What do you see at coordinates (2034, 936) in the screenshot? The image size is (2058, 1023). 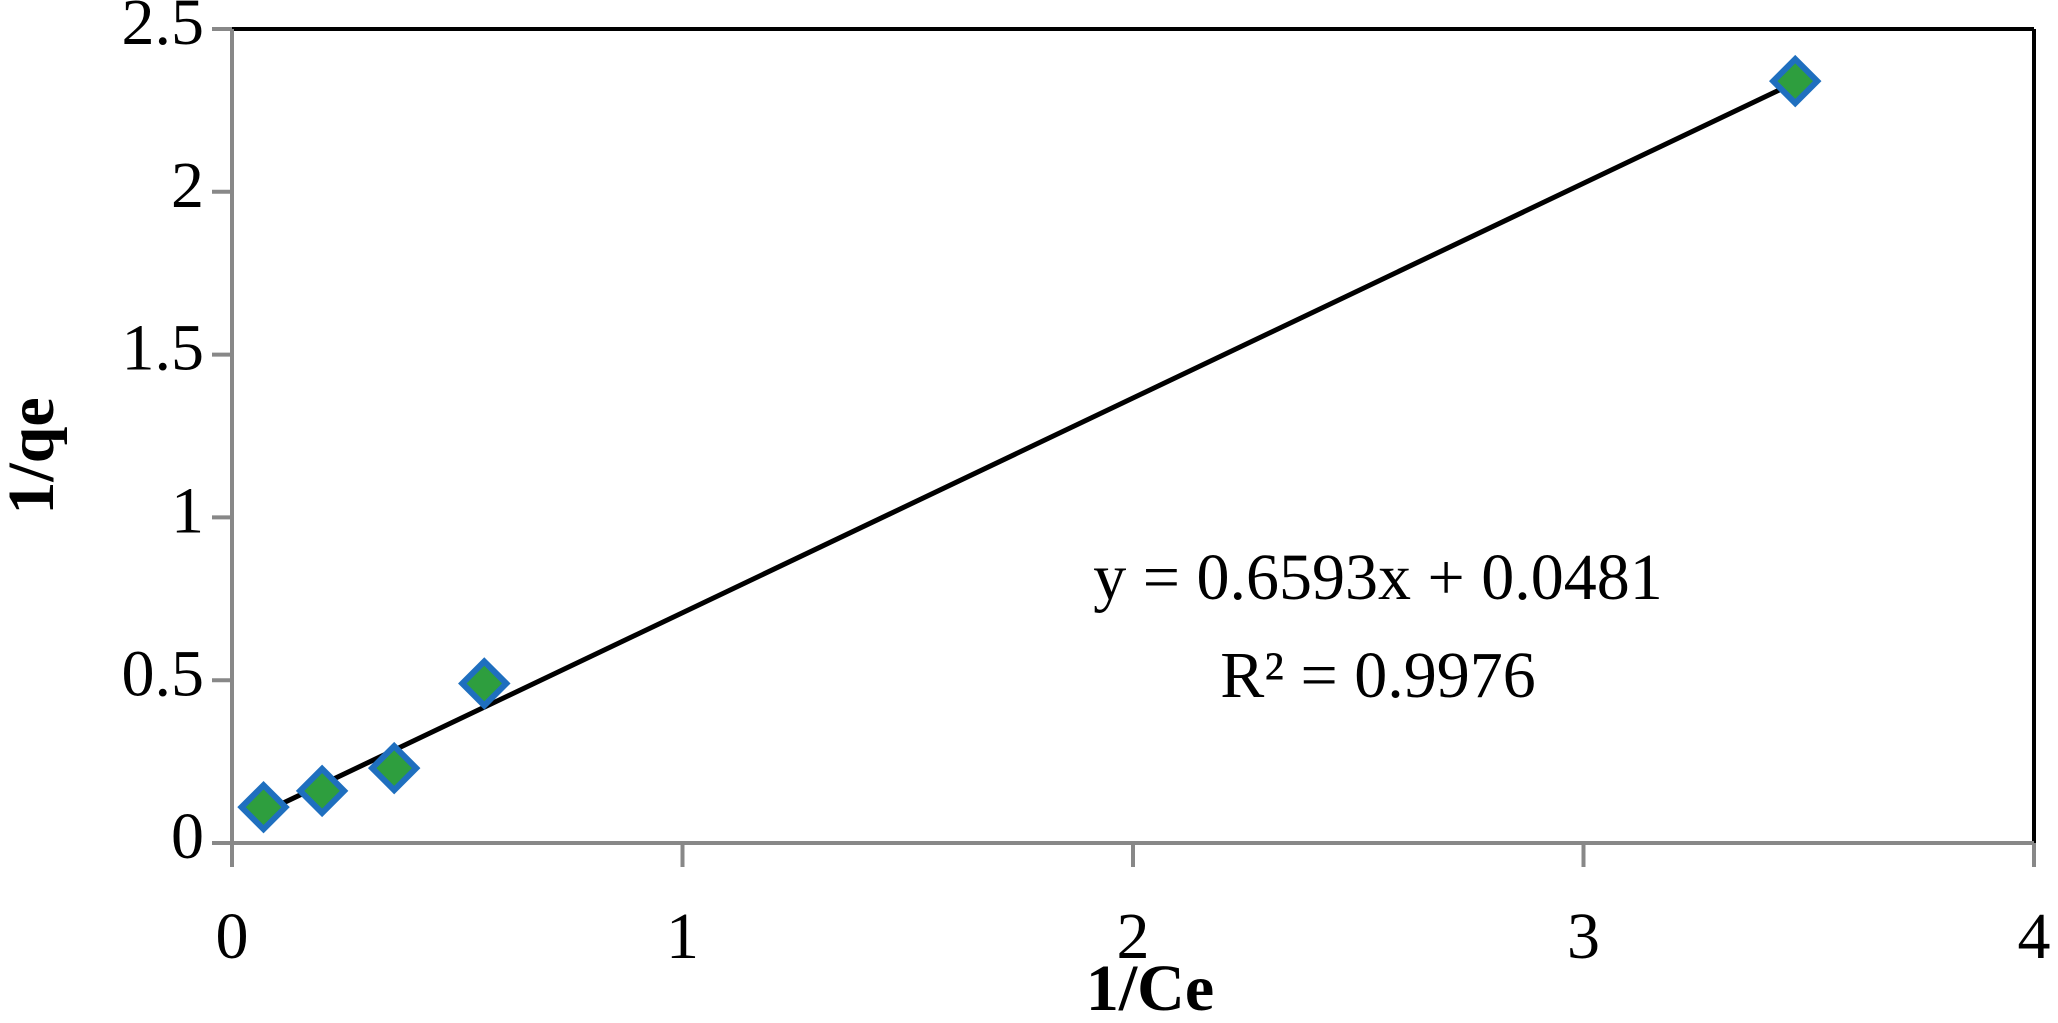 I see `x-tick-label: 4` at bounding box center [2034, 936].